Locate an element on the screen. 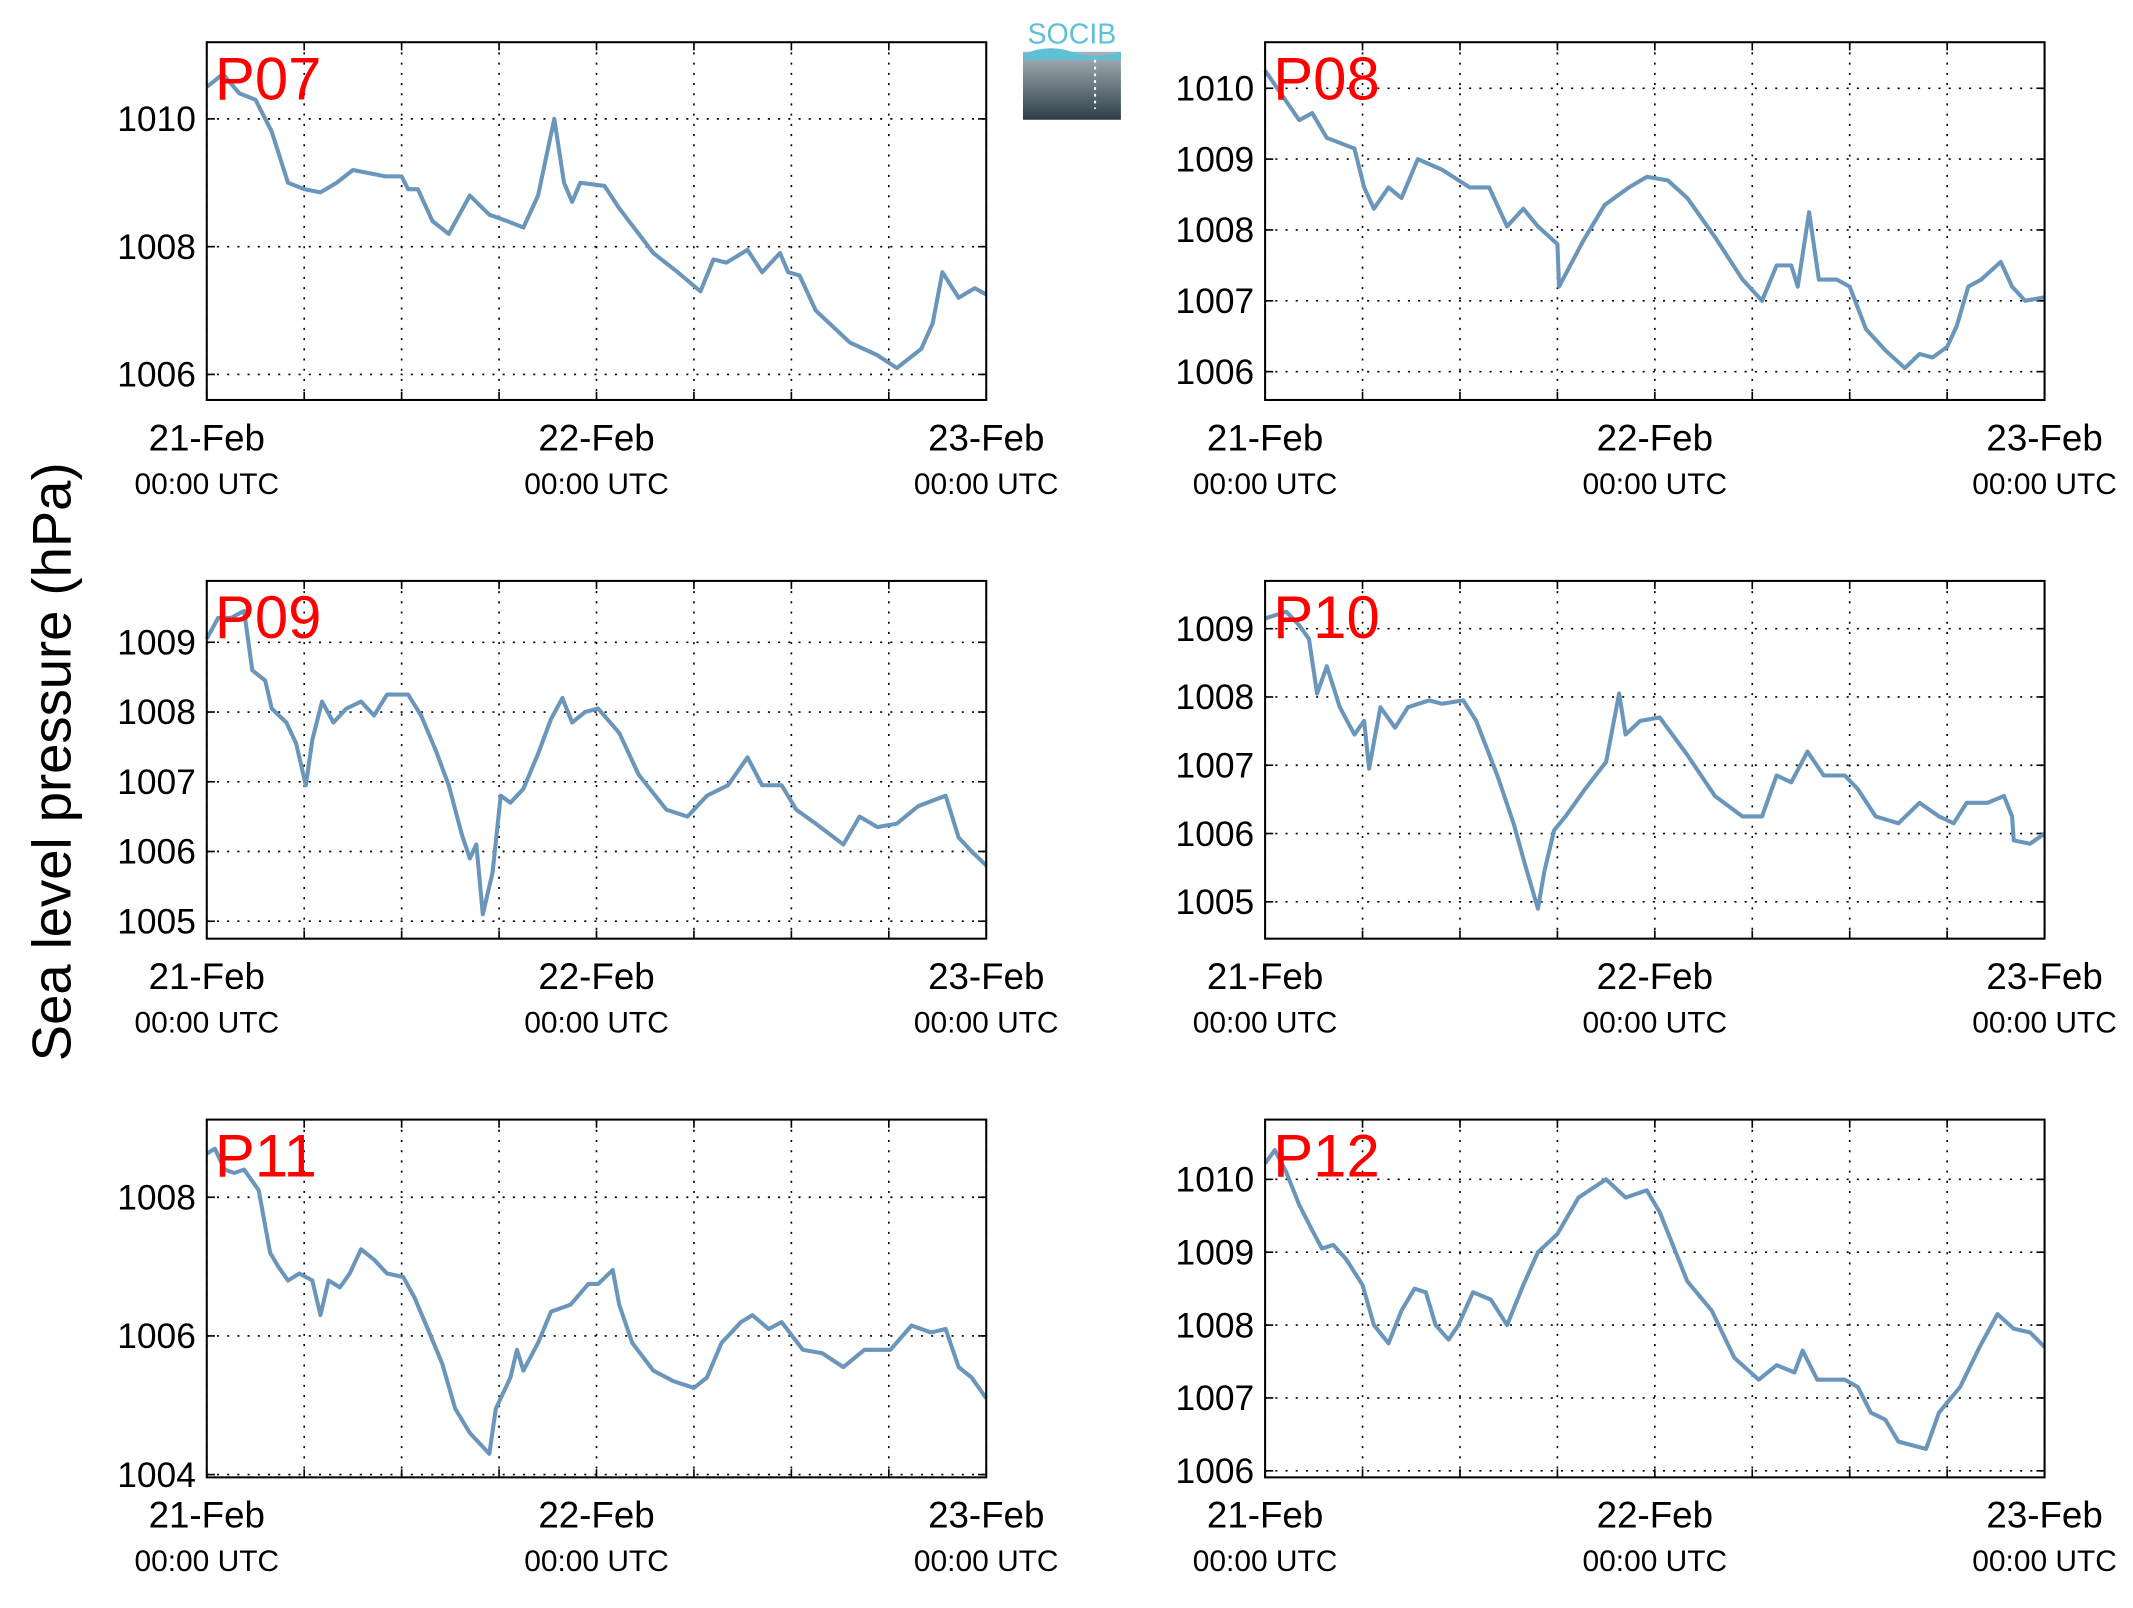  logo-box is located at coordinates (1071, 85).